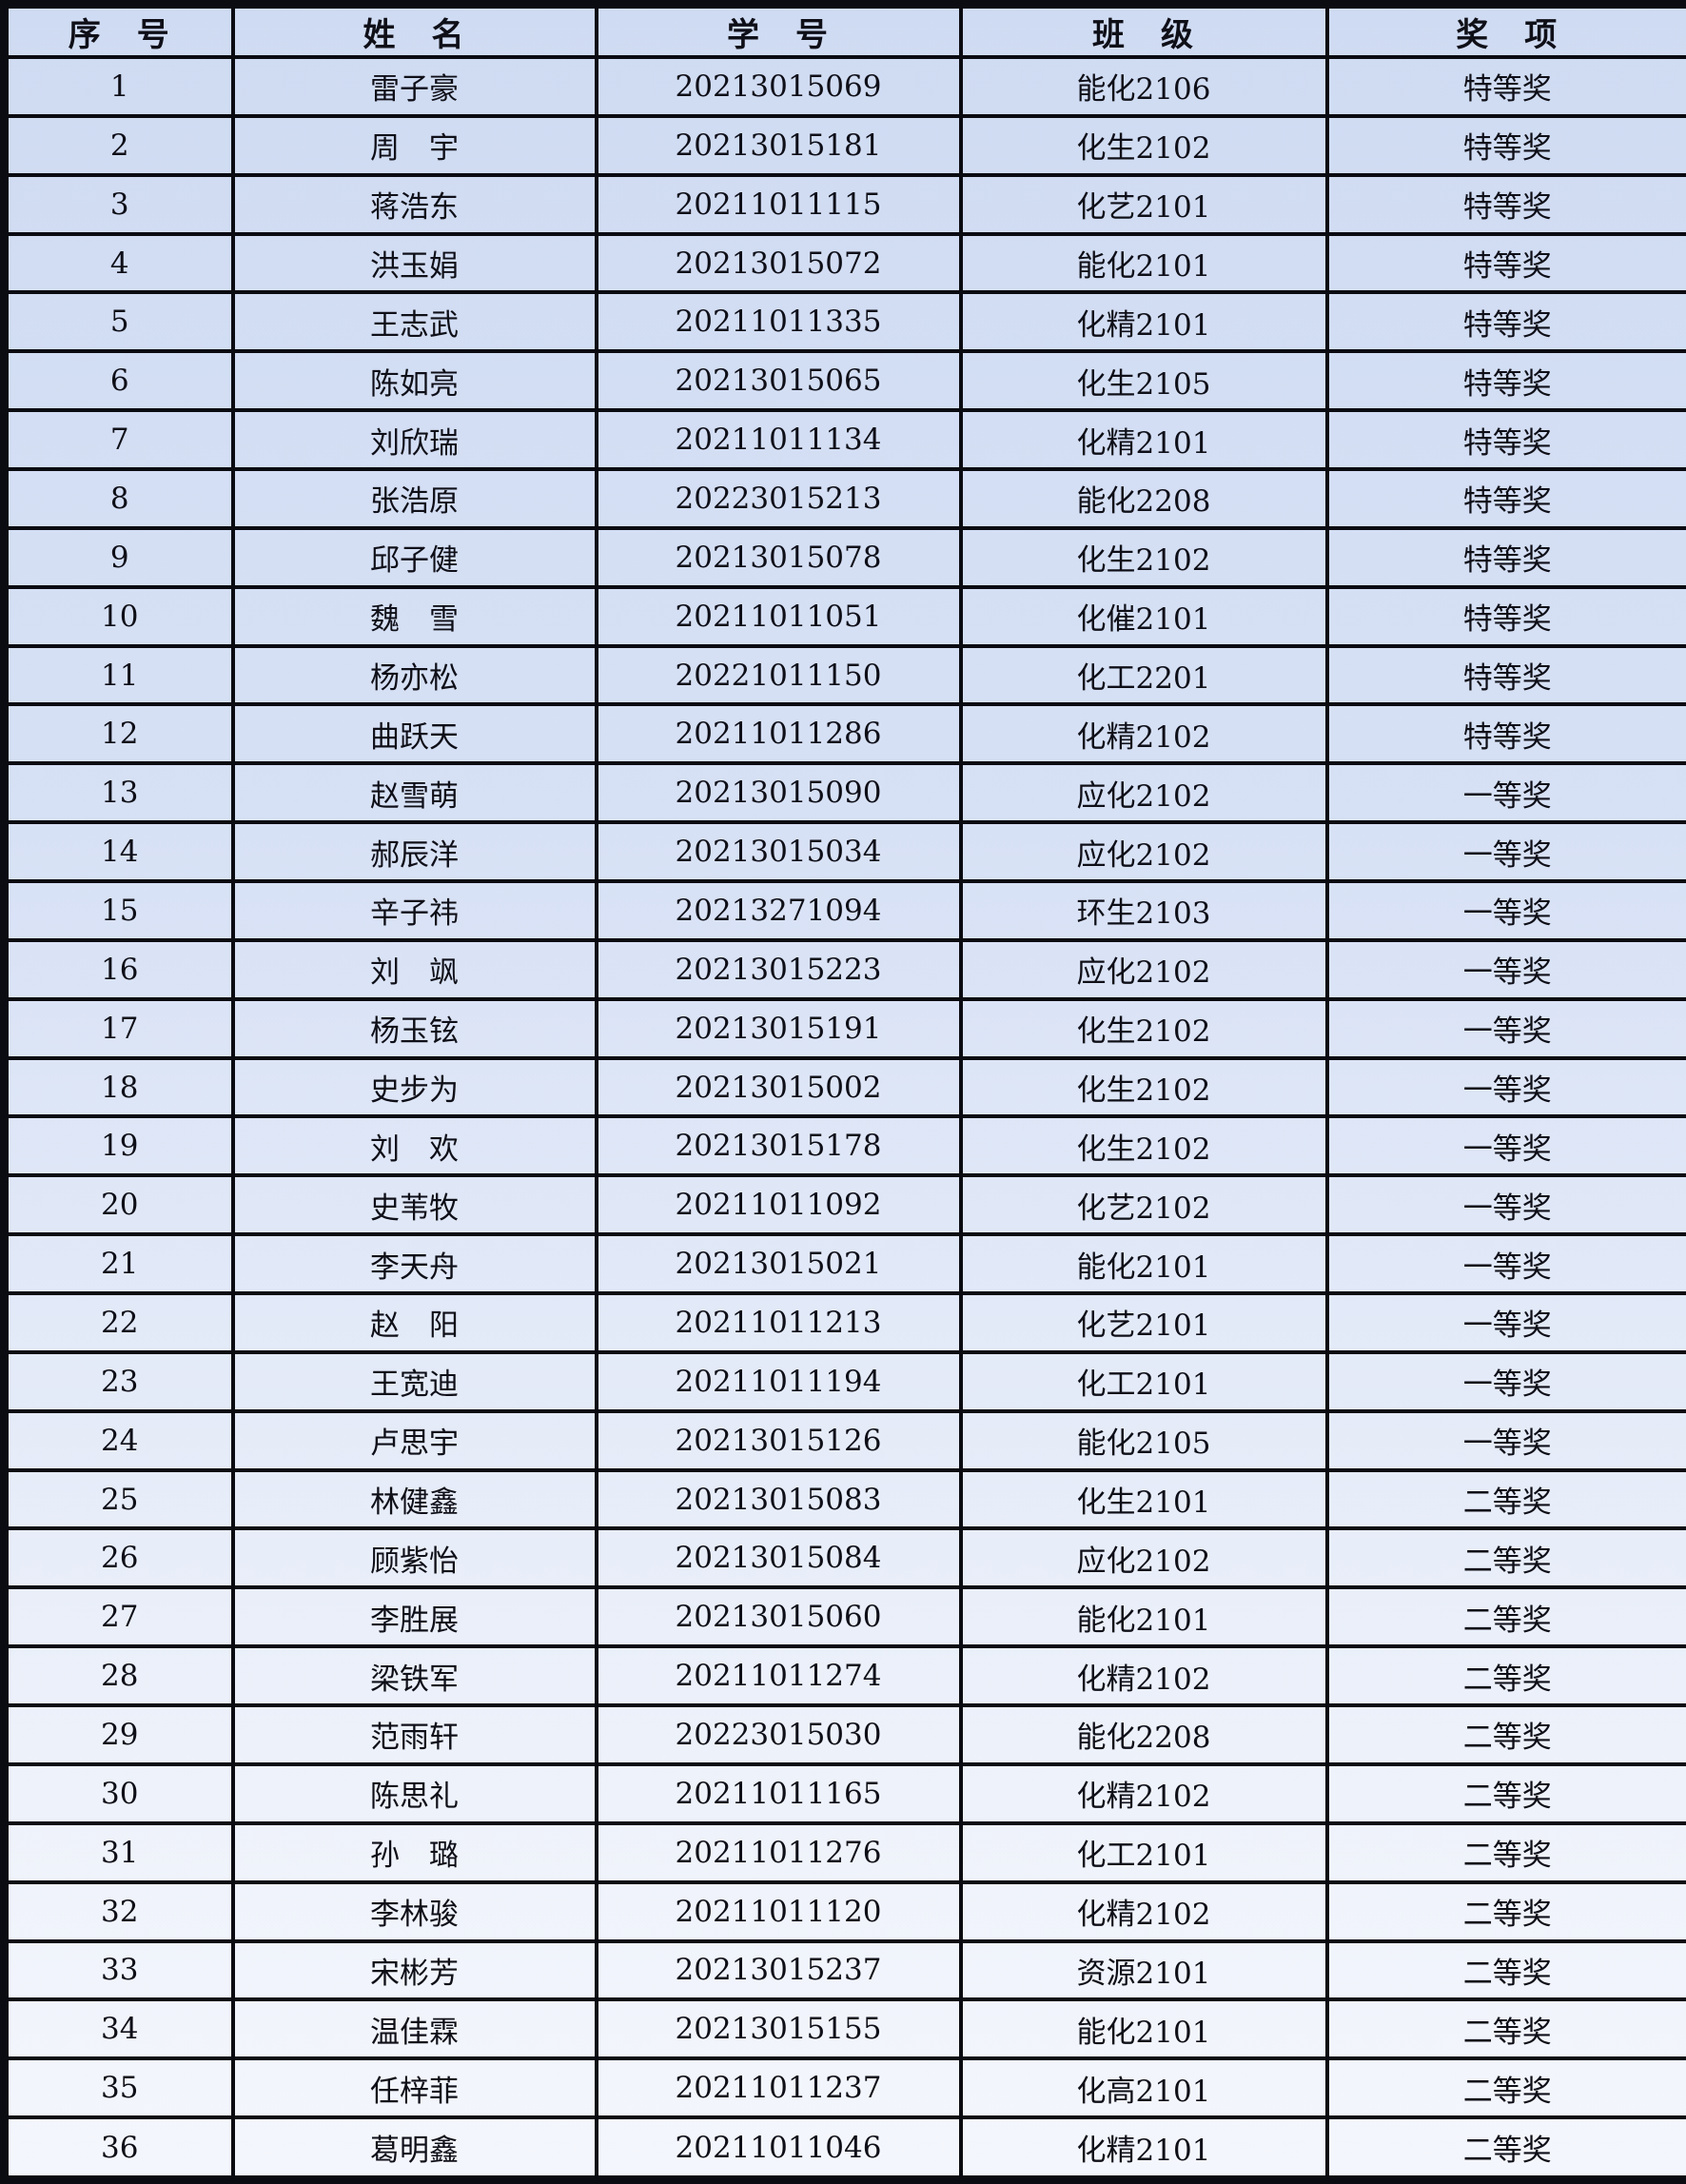 This screenshot has width=1686, height=2184. Describe the element at coordinates (778, 498) in the screenshot. I see `cell-student-id: 20223015213` at that location.